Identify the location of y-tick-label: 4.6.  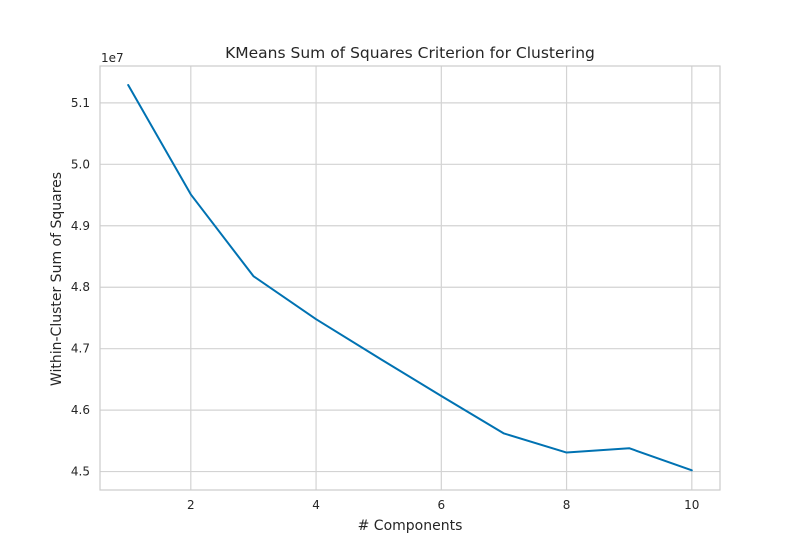
(80, 410).